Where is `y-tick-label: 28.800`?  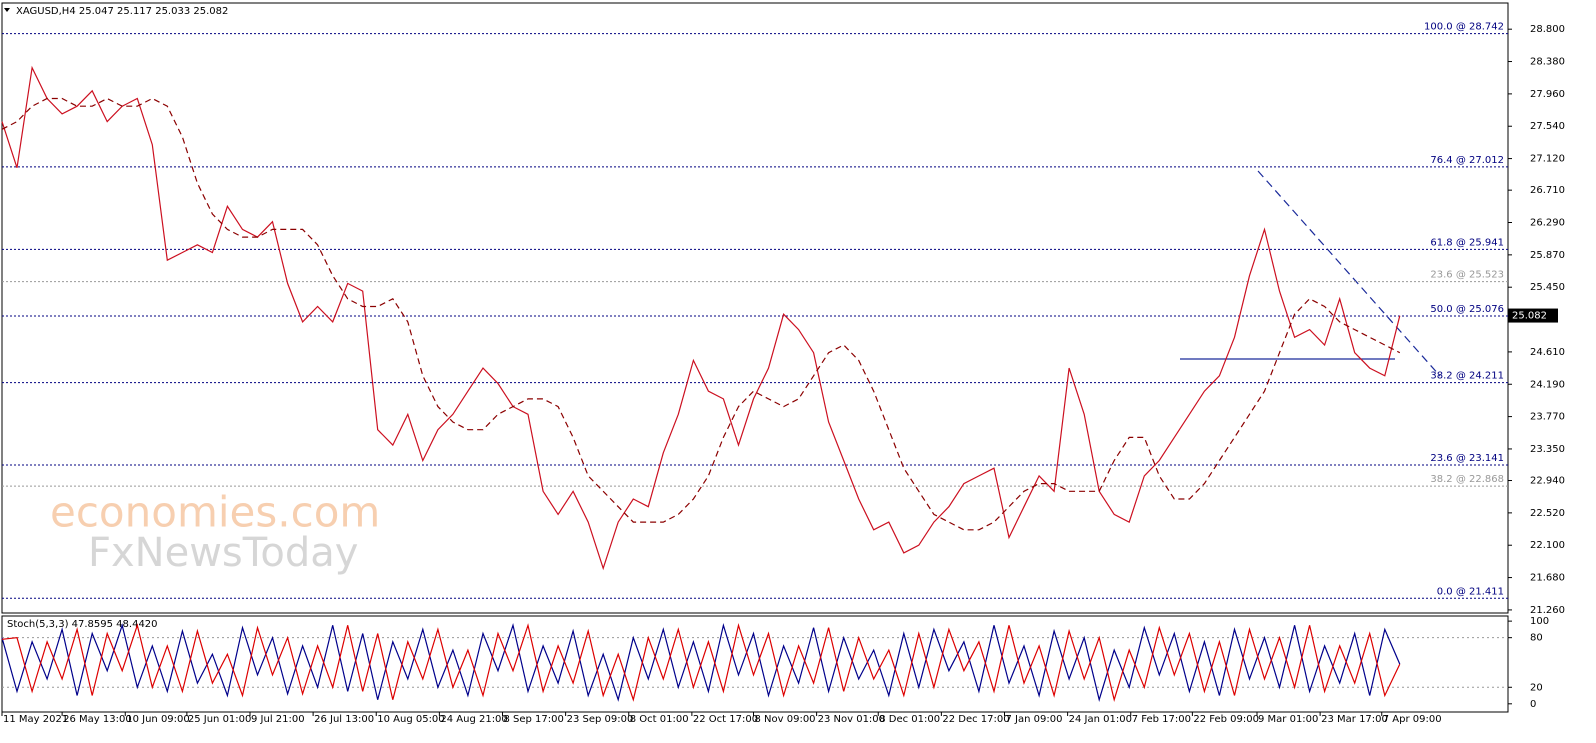
y-tick-label: 28.800 is located at coordinates (1547, 29).